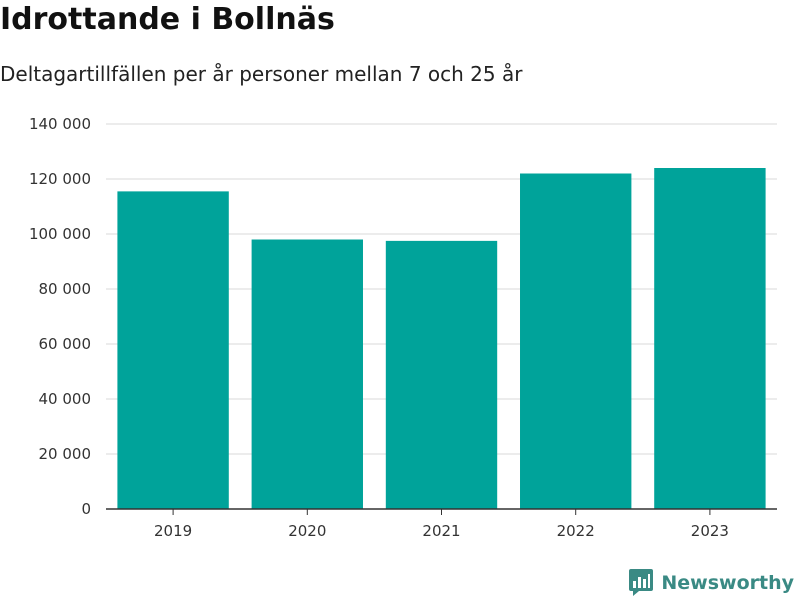 The height and width of the screenshot is (600, 800). Describe the element at coordinates (173, 531) in the screenshot. I see `x-tick-label: 2019` at that location.